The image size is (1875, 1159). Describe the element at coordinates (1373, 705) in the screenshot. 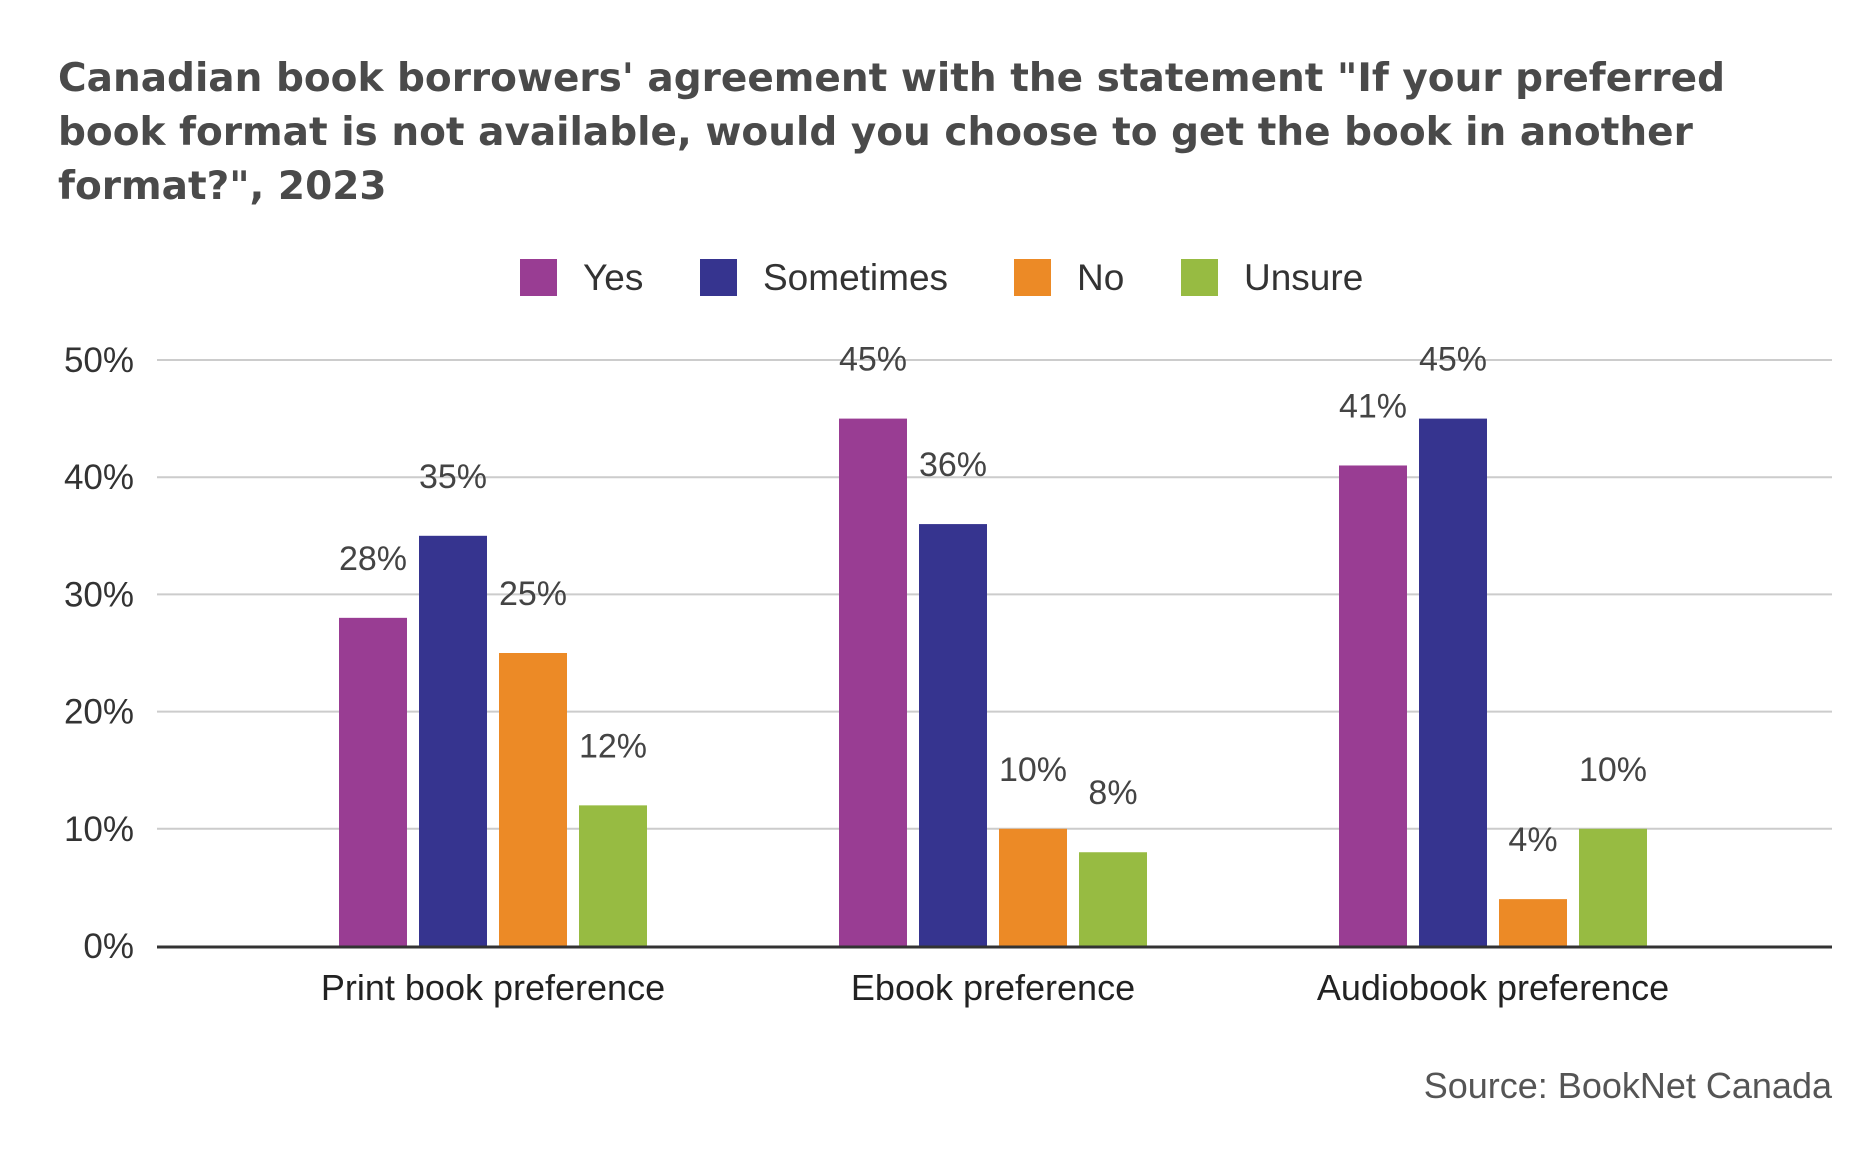

I see `bar-audiobook-preference-yes` at that location.